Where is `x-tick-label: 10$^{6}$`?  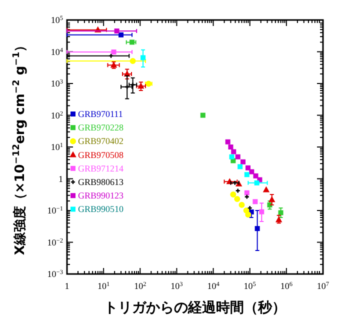 x-tick-label: 10$^{6}$ is located at coordinates (286, 285).